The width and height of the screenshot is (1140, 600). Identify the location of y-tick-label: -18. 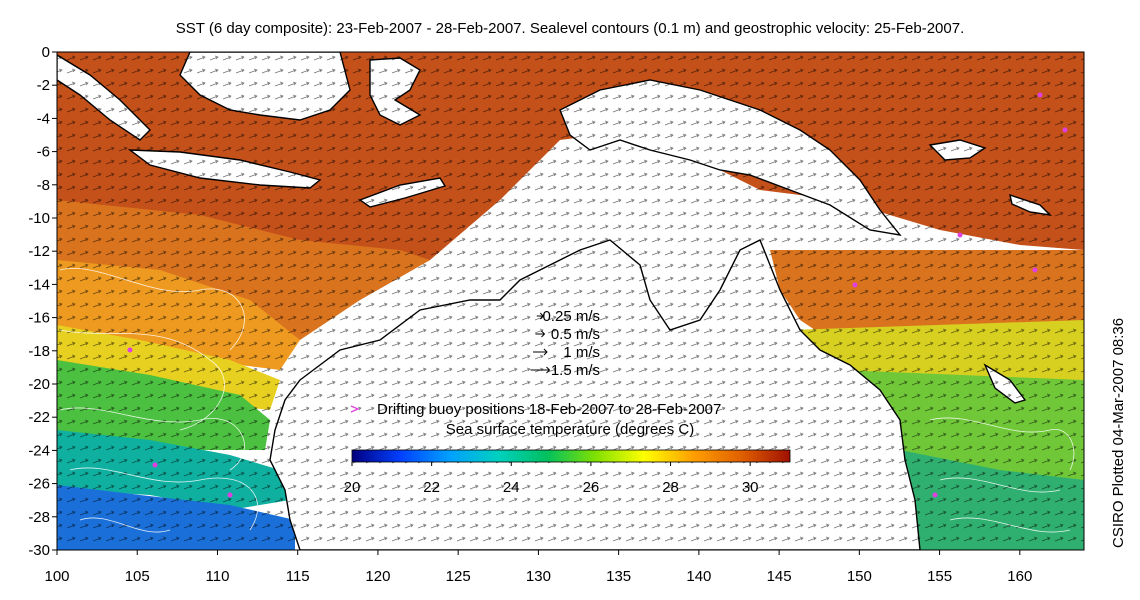
(39, 351).